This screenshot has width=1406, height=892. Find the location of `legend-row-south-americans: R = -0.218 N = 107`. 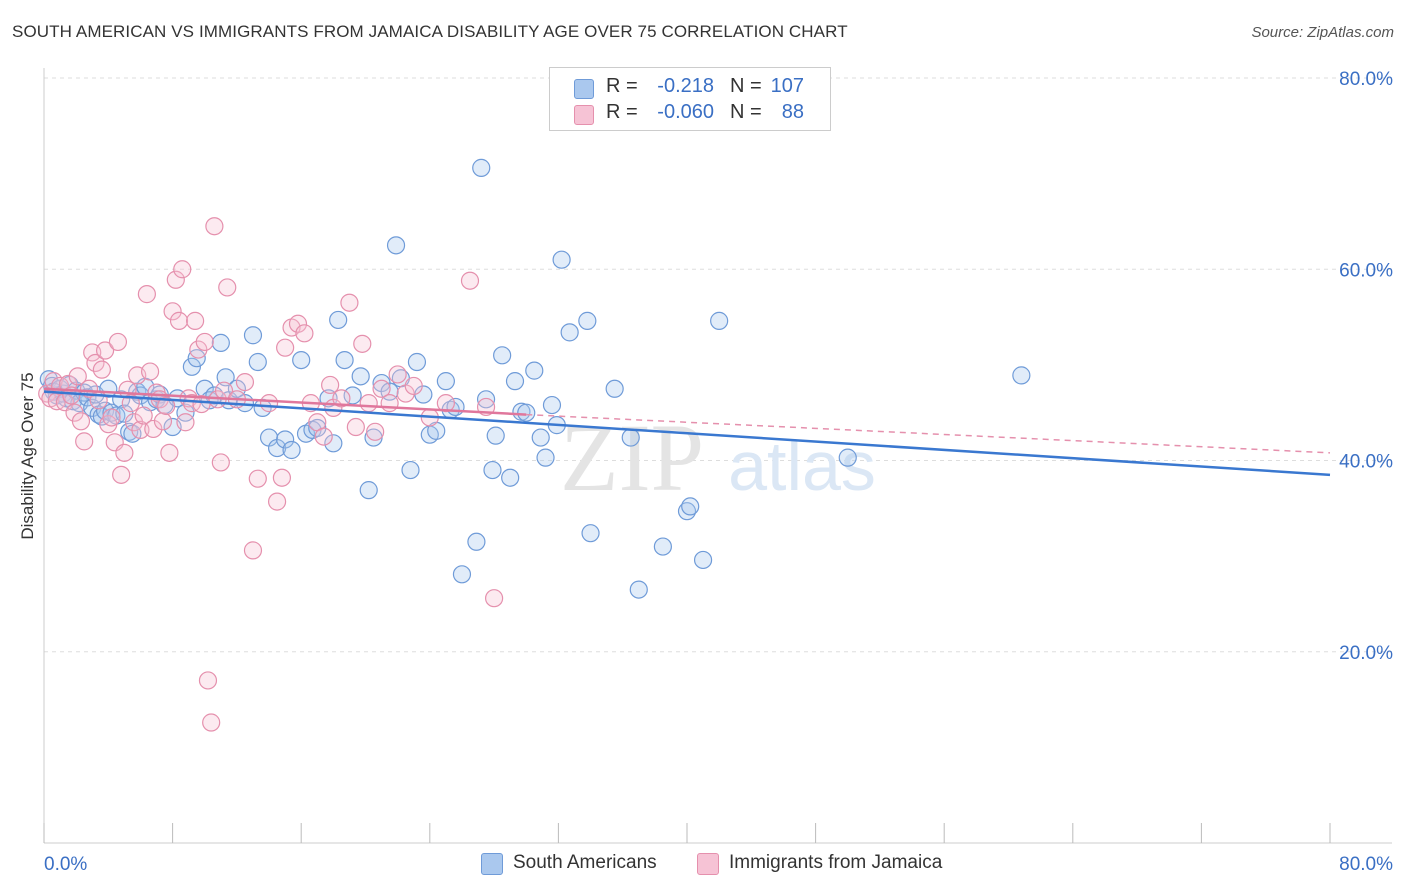

legend-row-south-americans: R = -0.218 N = 107 is located at coordinates (690, 88).